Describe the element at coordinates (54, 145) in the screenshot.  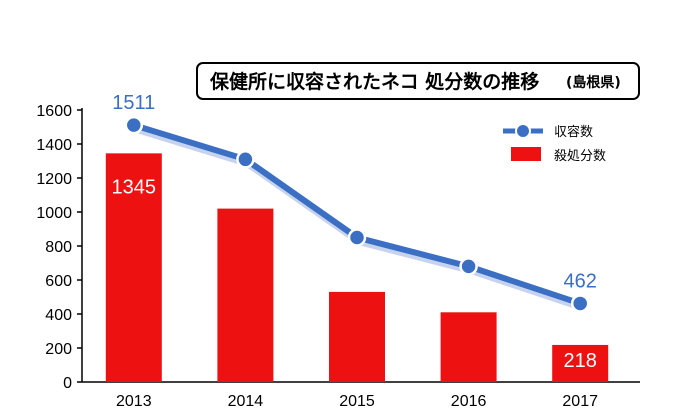
I see `y-tick-label: 1400` at that location.